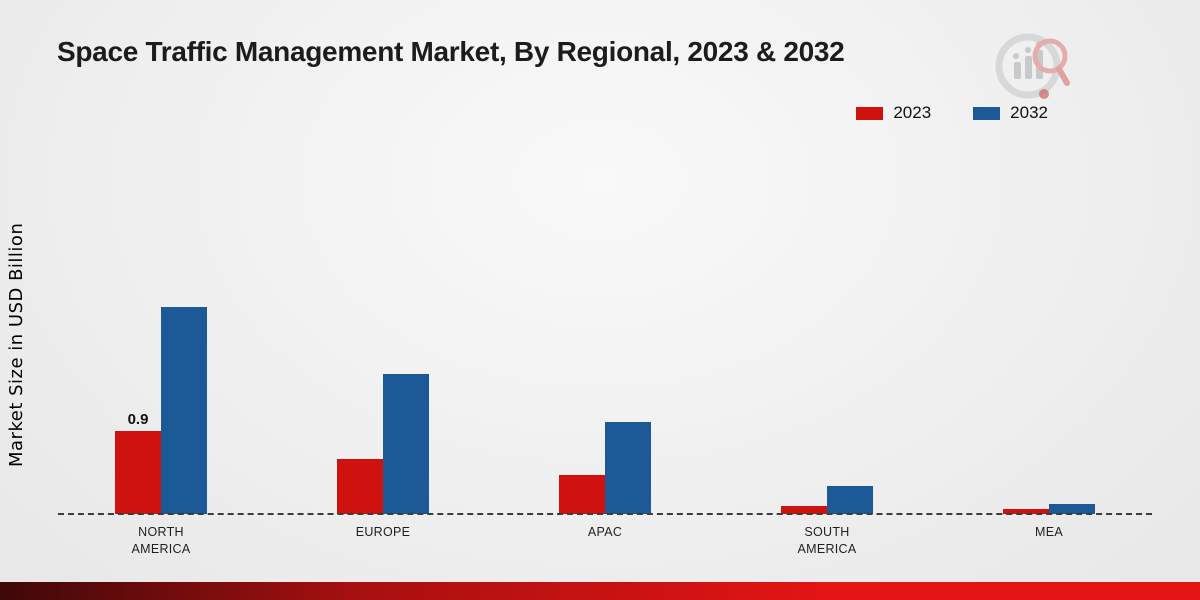 This screenshot has width=1200, height=600. Describe the element at coordinates (952, 113) in the screenshot. I see `legend: 2023 2032` at that location.